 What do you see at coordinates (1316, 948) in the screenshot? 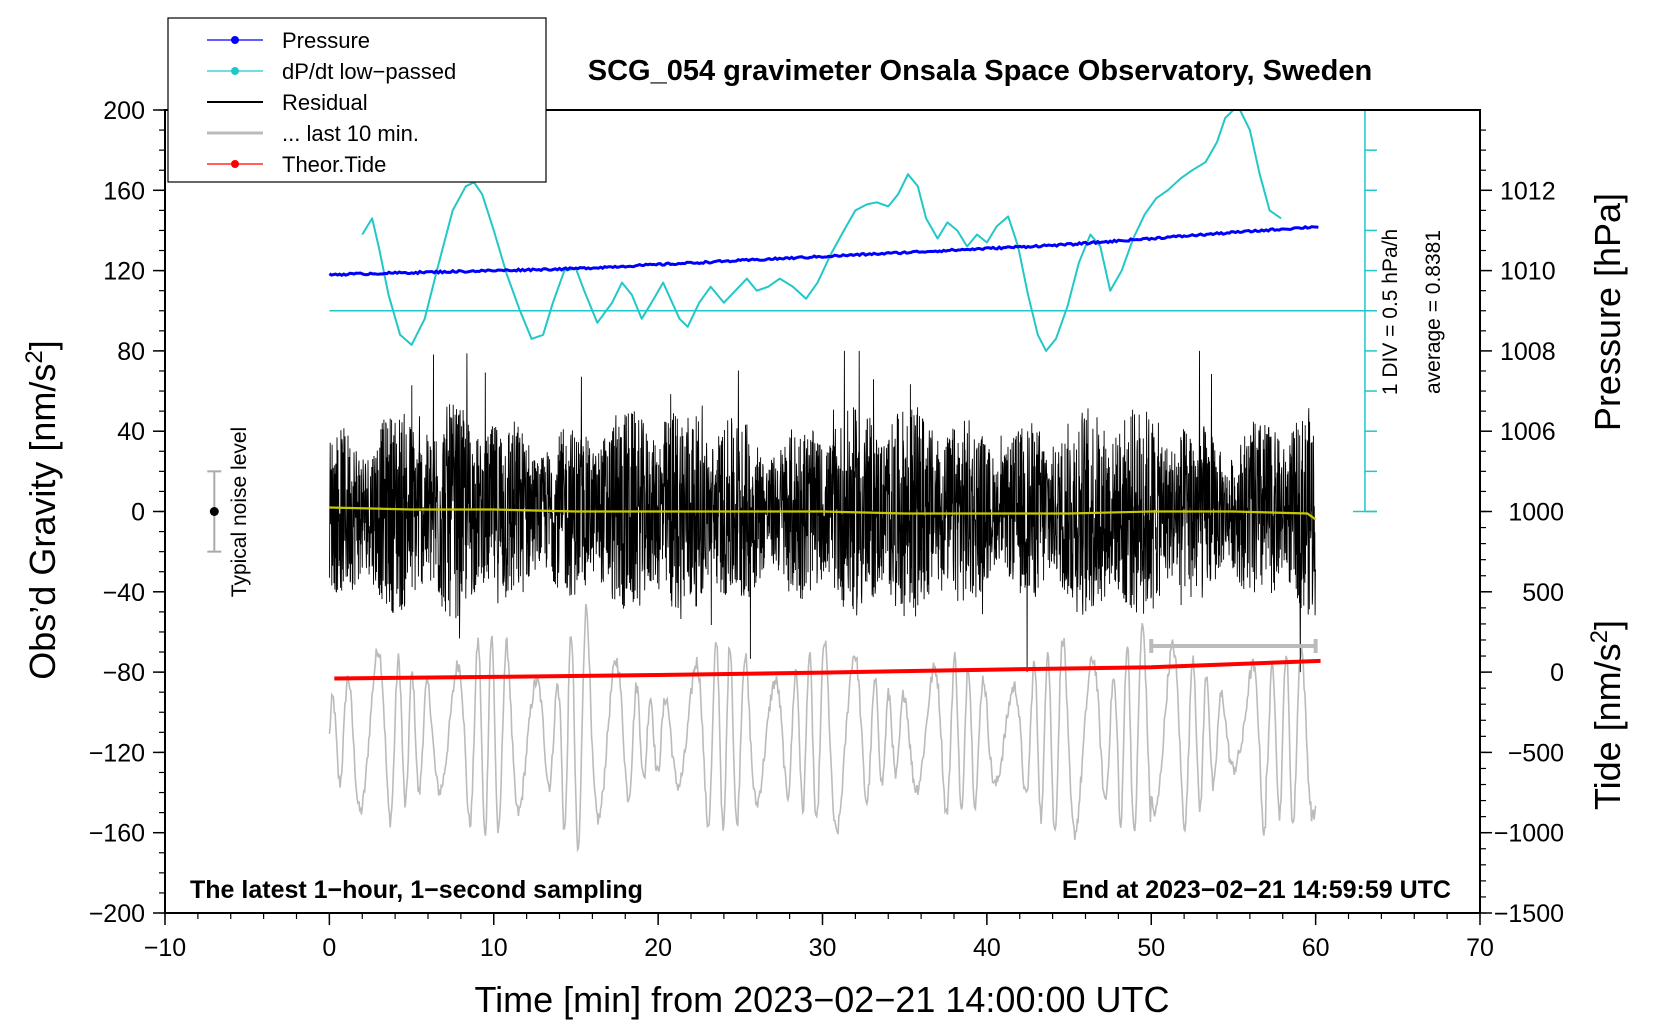
I see `x-tick-label: 60` at bounding box center [1316, 948].